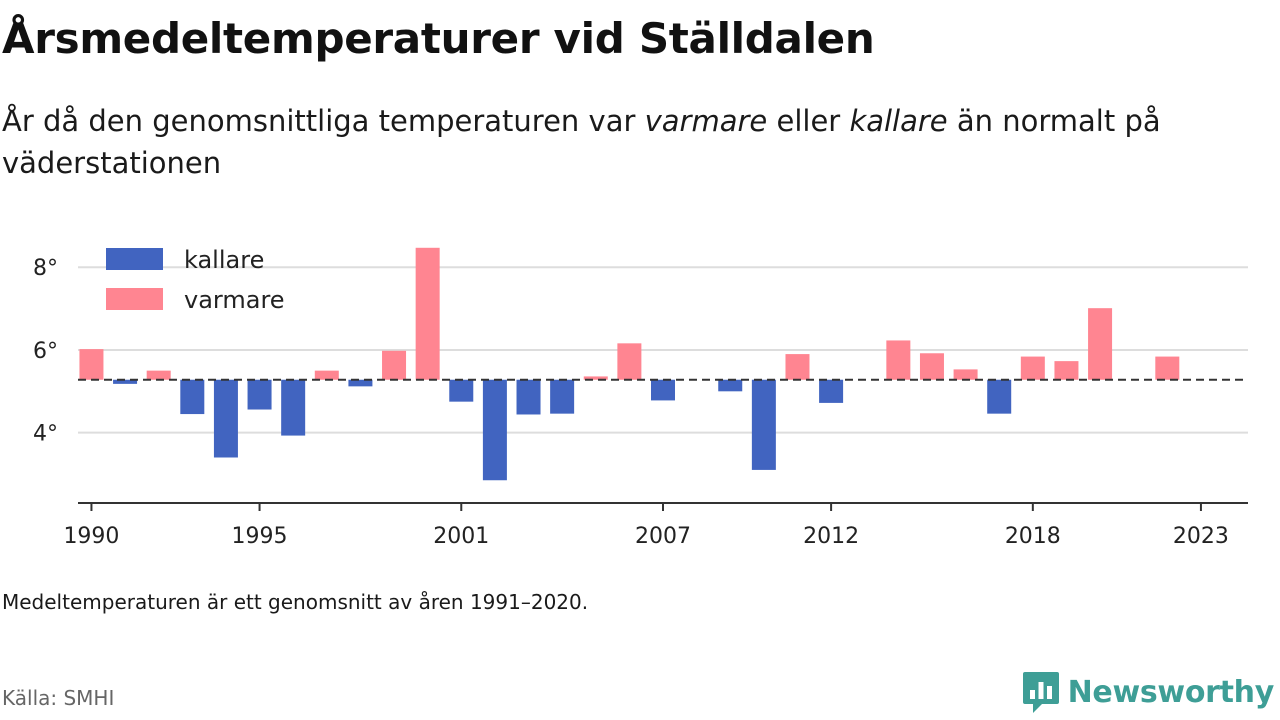 The width and height of the screenshot is (1280, 720). Describe the element at coordinates (461, 390) in the screenshot. I see `bar-2001` at that location.